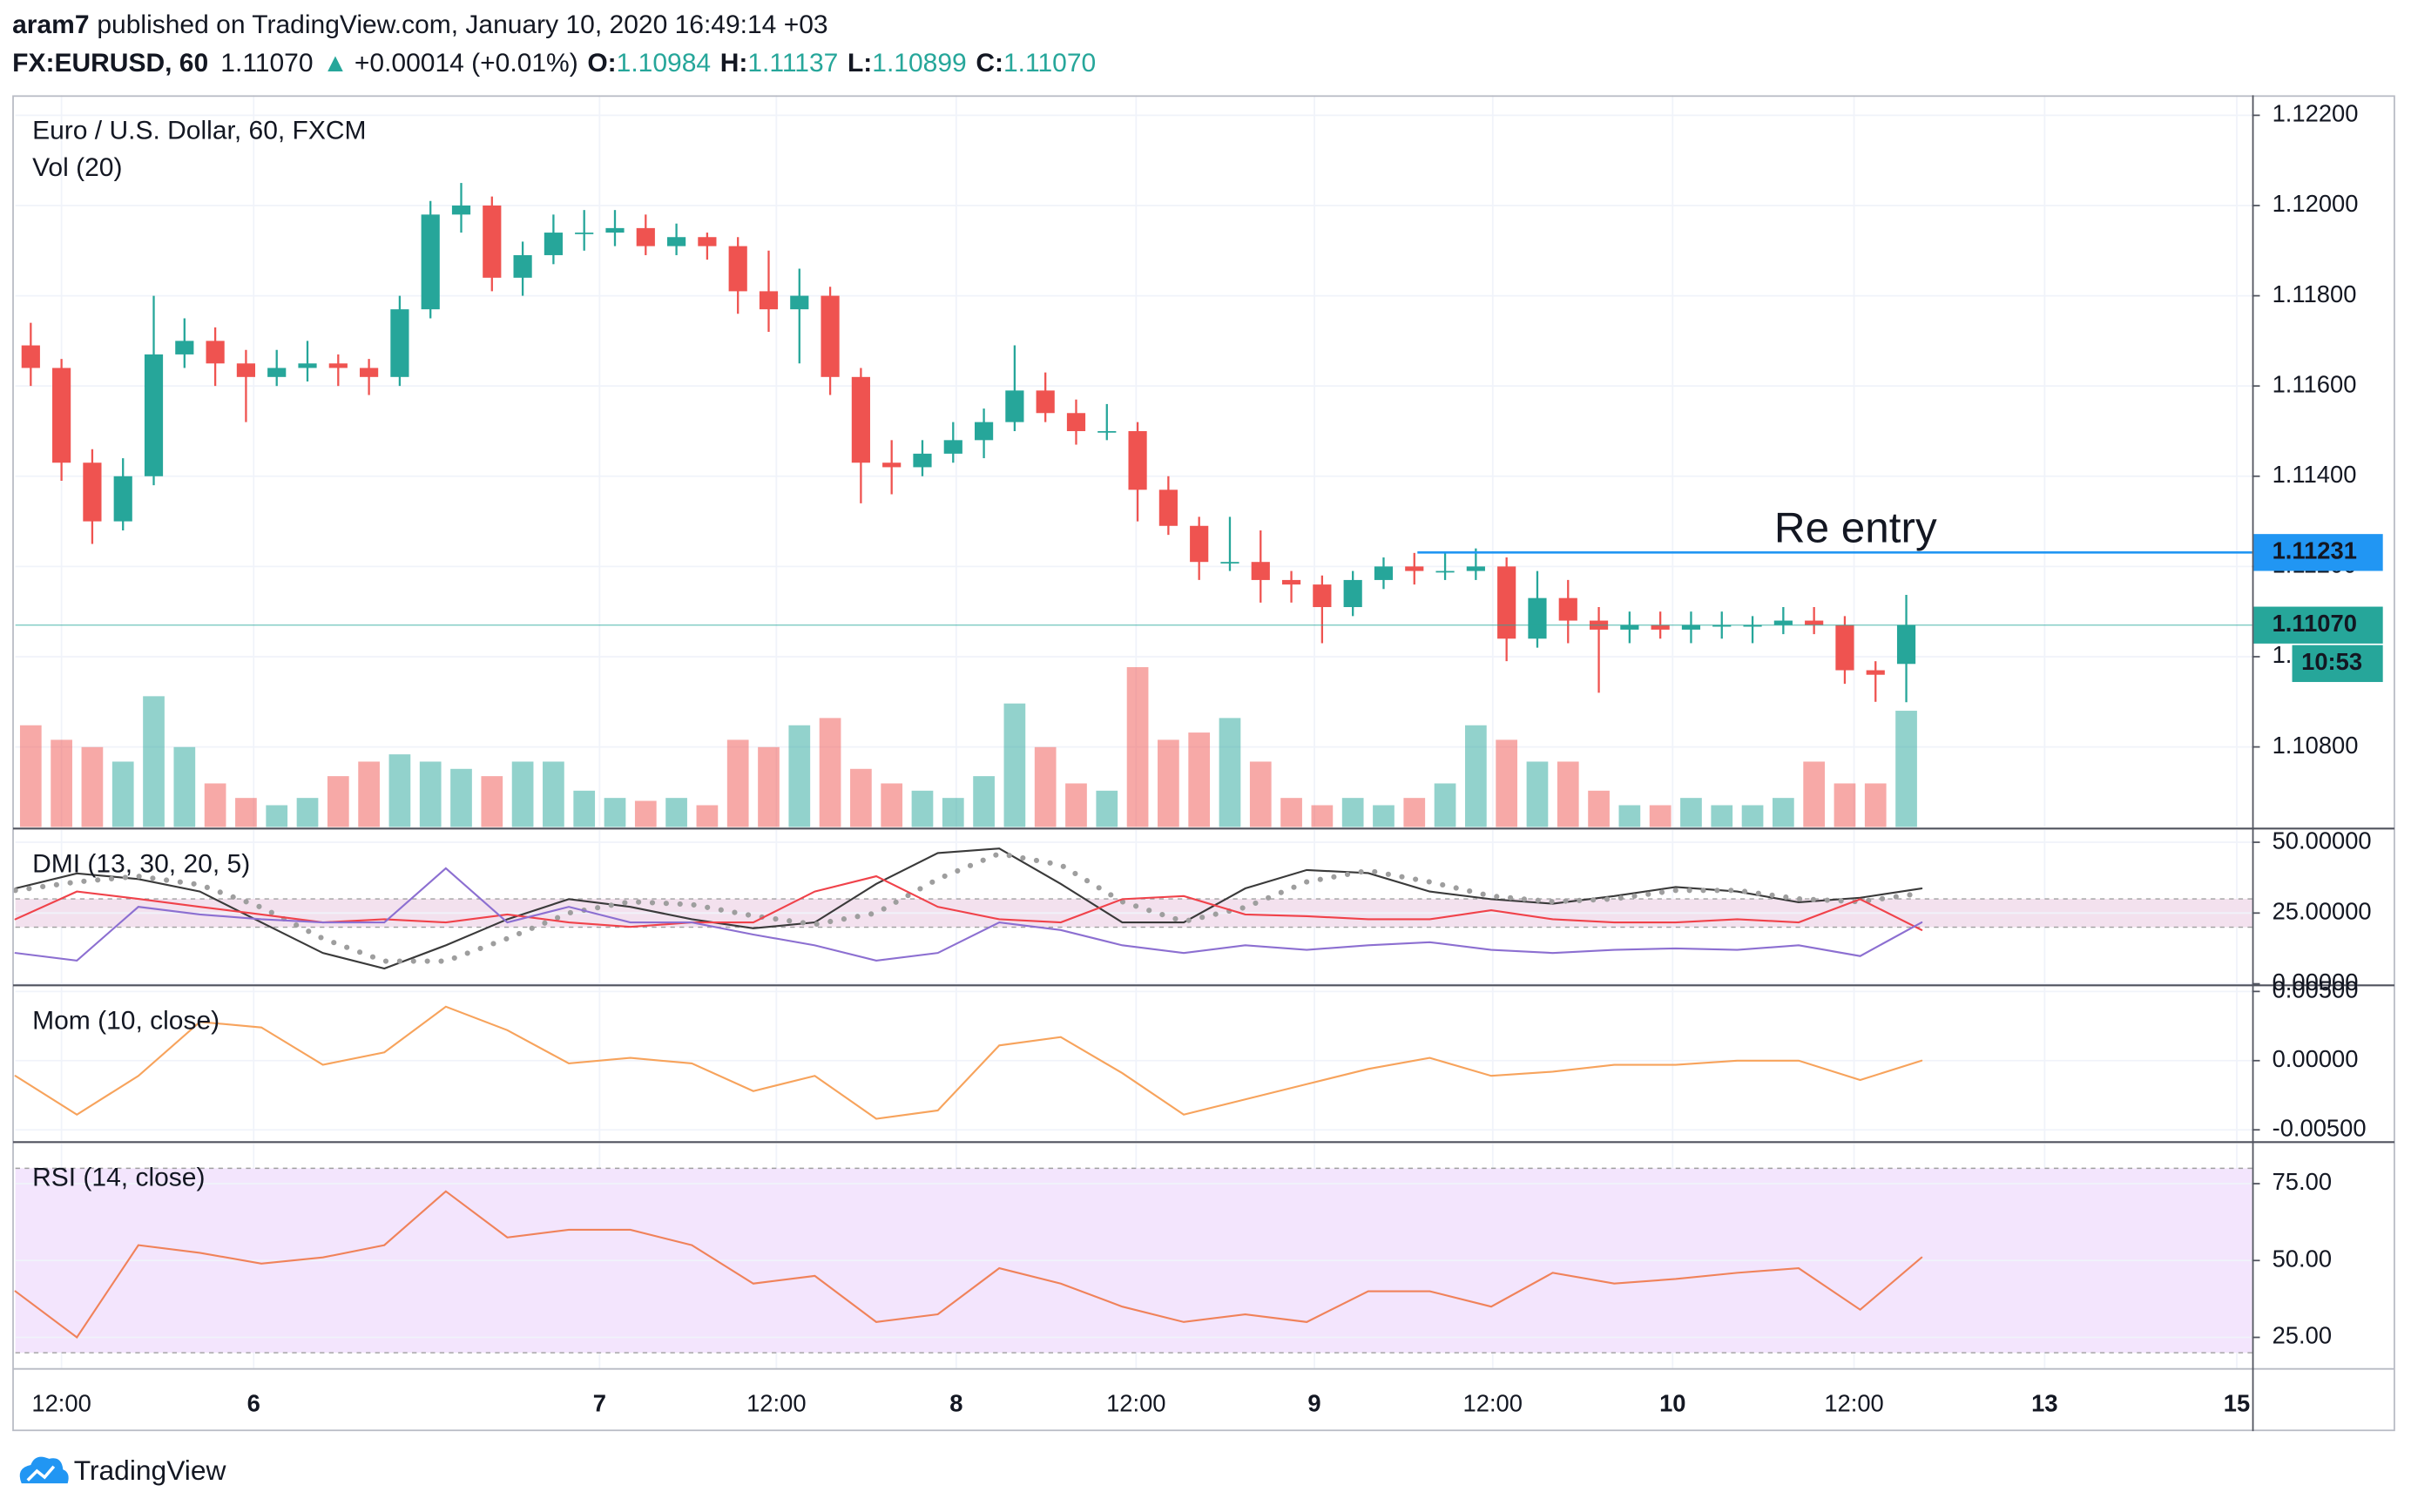 The width and height of the screenshot is (2411, 1512). Describe the element at coordinates (2302, 1335) in the screenshot. I see `y-tick-label: 25.00` at that location.